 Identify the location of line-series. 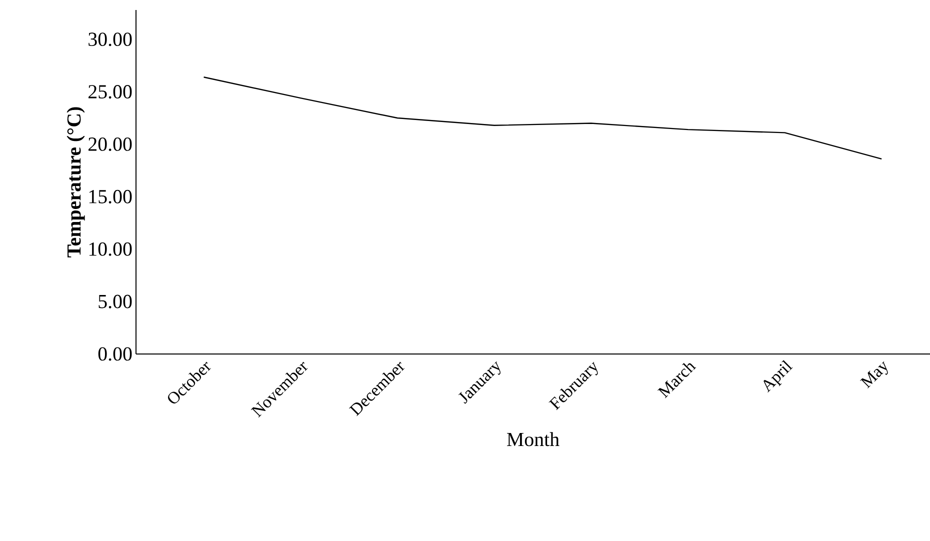
(542, 118).